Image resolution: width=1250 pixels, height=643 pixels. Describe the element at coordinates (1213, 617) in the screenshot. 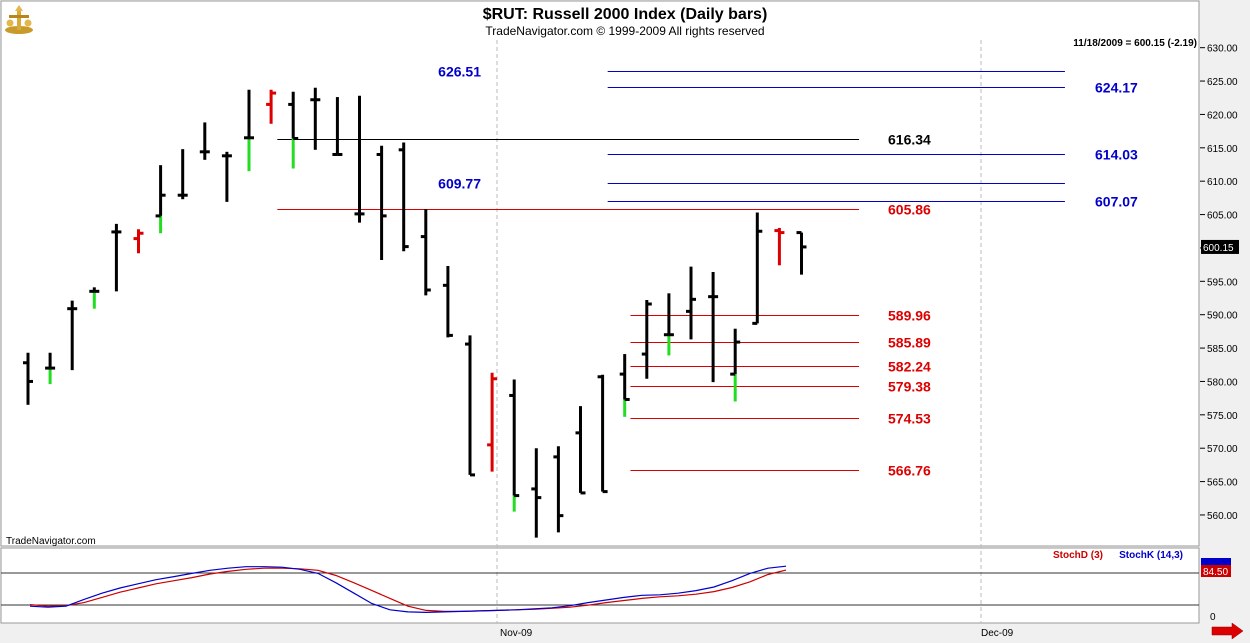

I see `stoch-zero-tick: 0` at that location.